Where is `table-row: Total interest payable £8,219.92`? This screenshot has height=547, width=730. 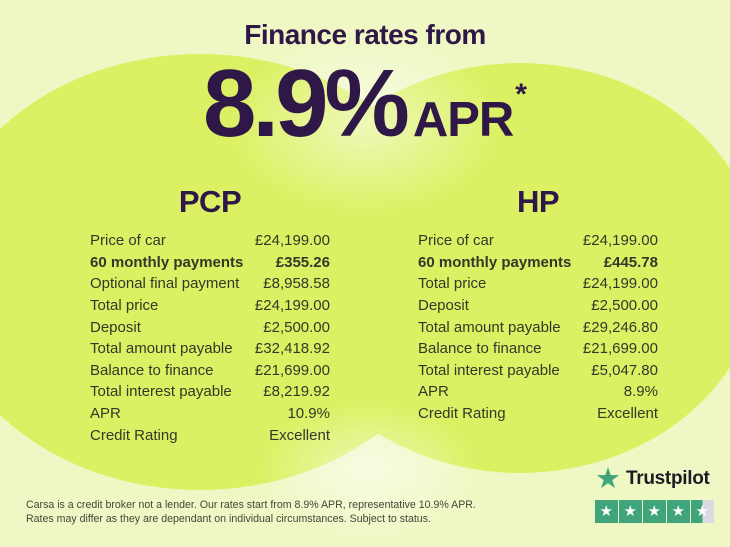
table-row: Total interest payable £8,219.92 is located at coordinates (210, 392).